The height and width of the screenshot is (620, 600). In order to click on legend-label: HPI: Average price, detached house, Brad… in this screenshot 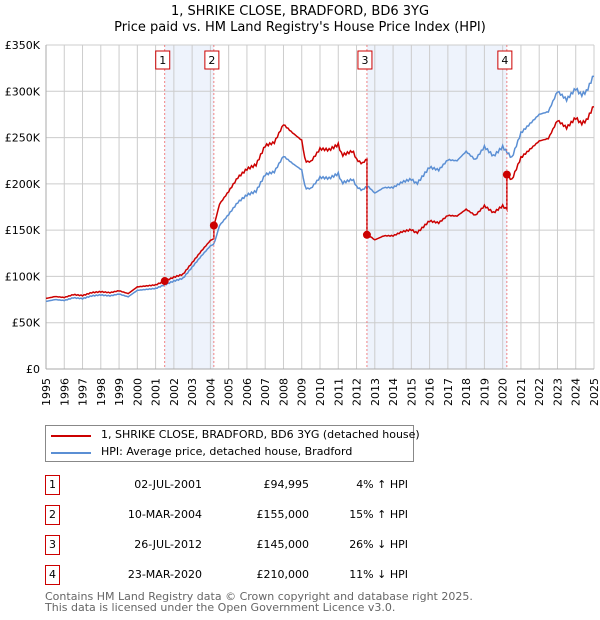, I will do `click(227, 451)`.